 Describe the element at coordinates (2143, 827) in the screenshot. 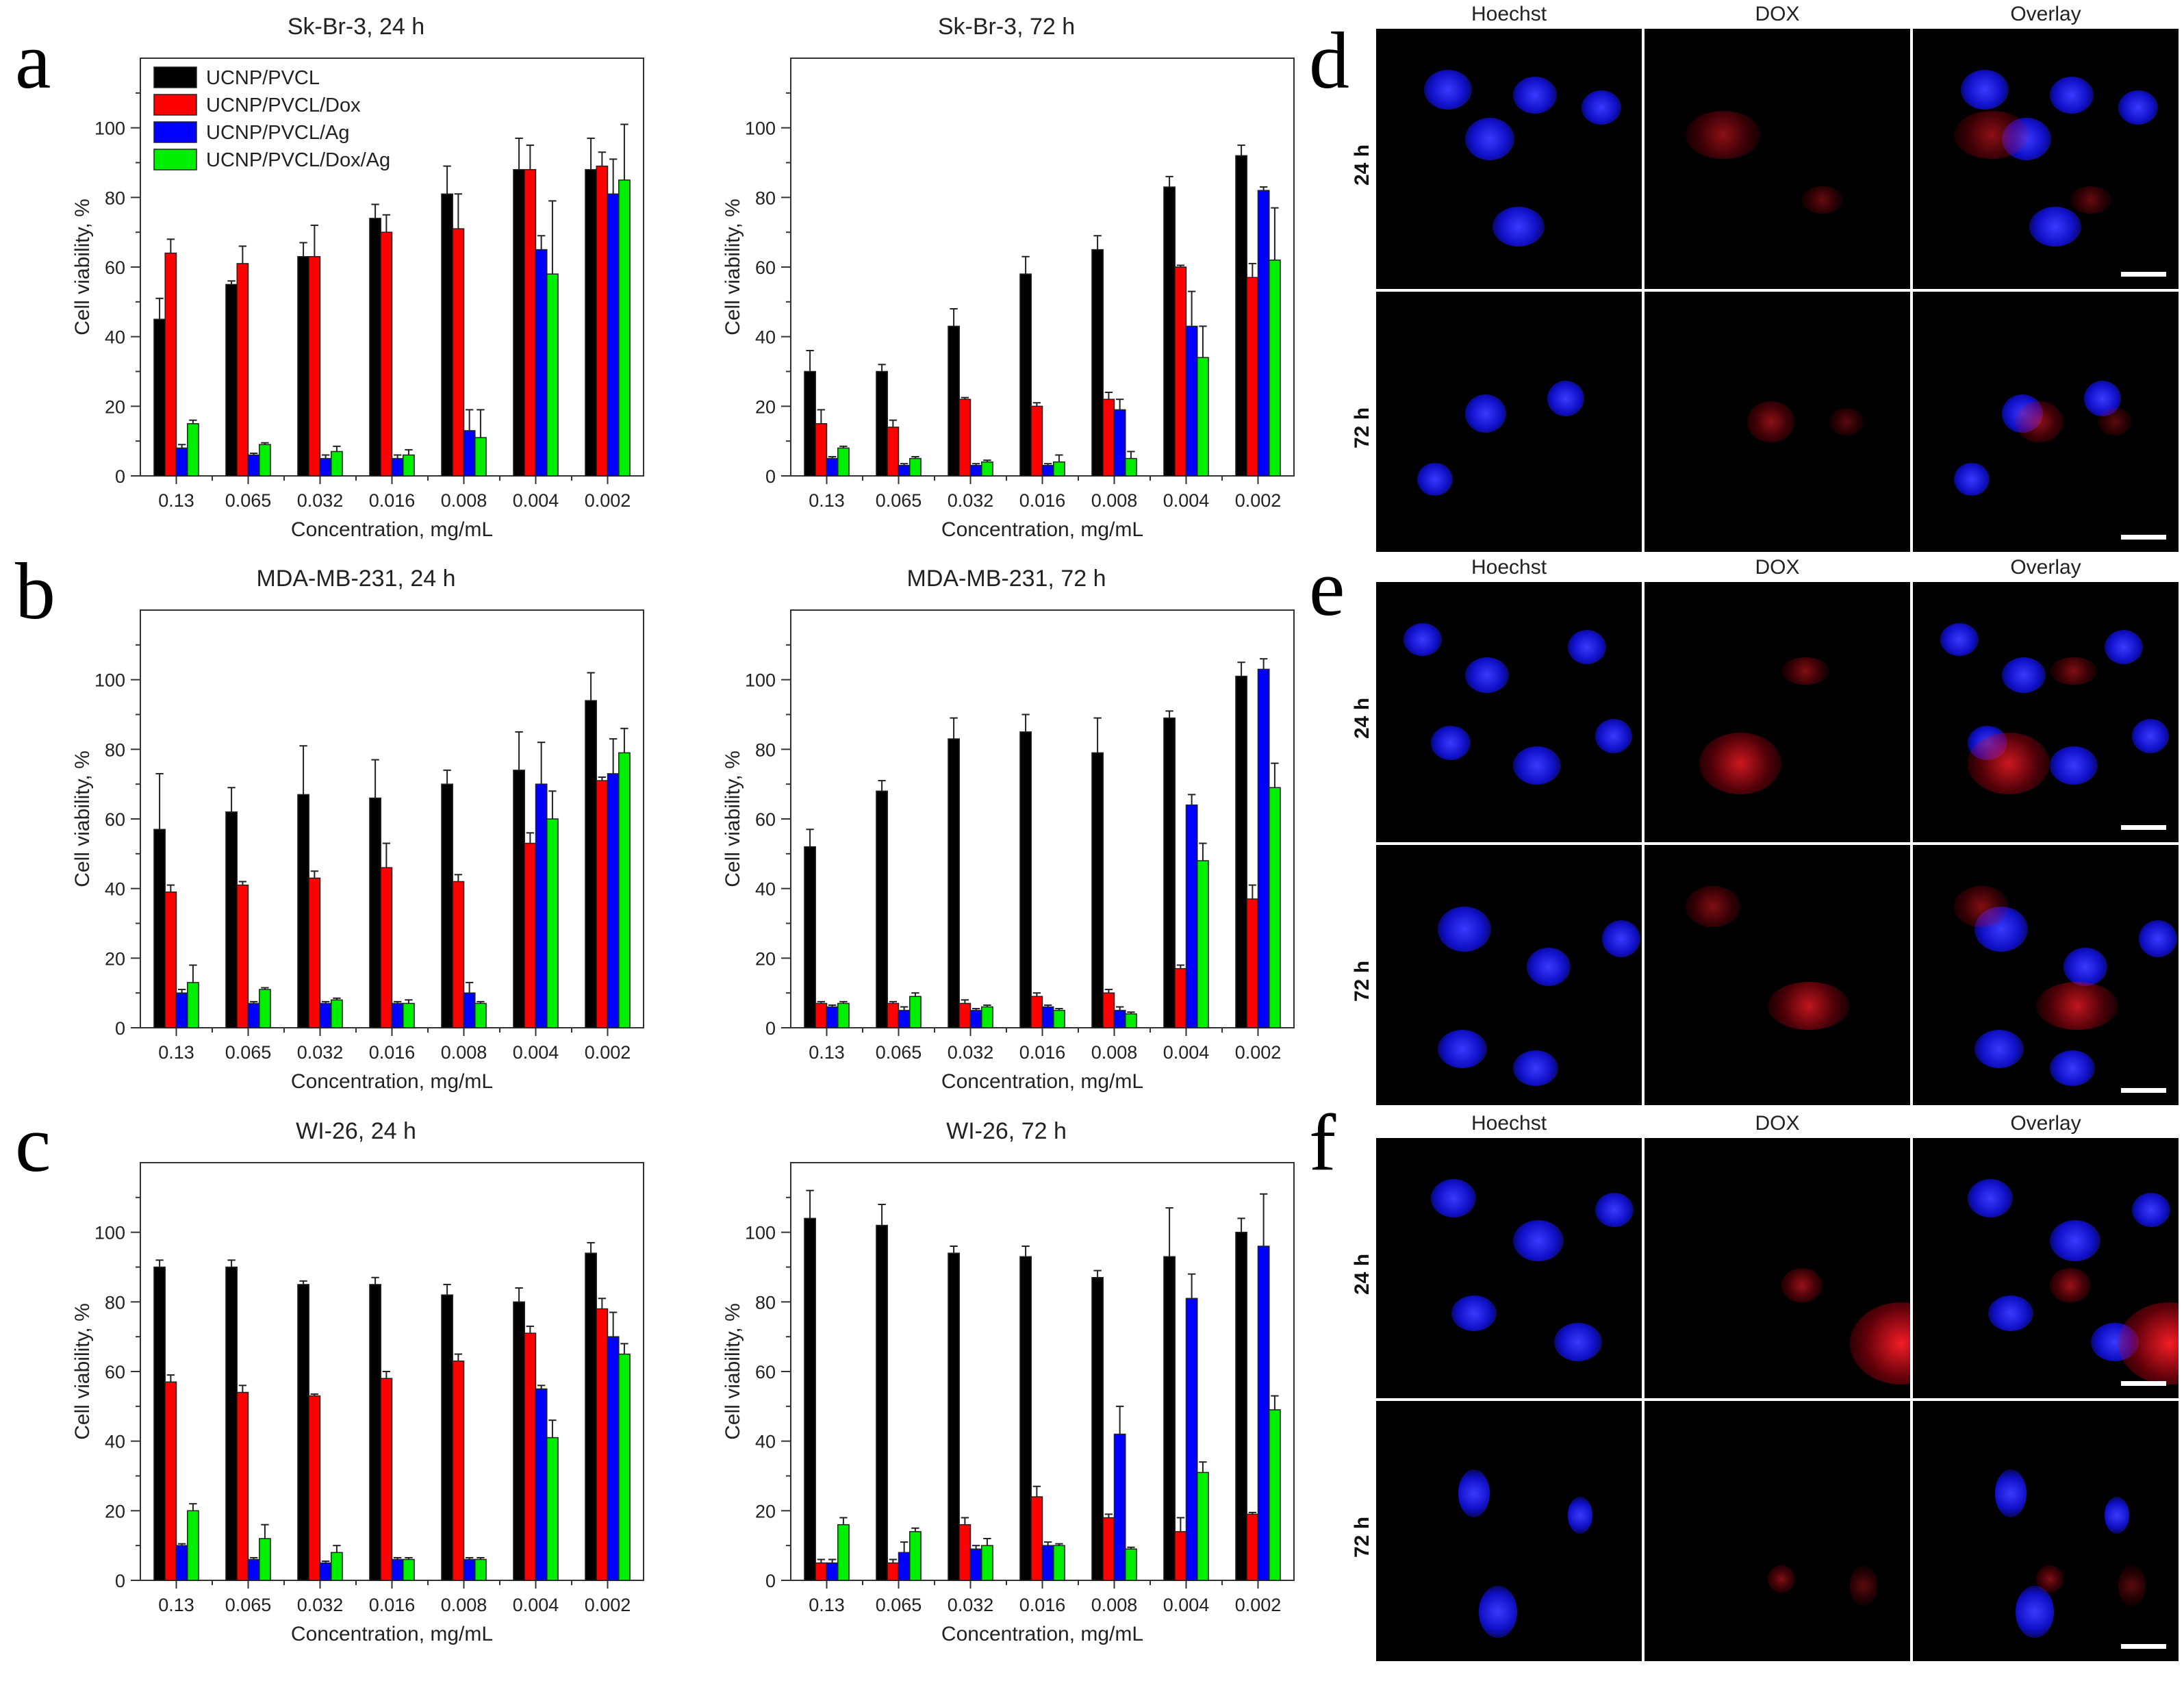

I see `scale-bar` at that location.